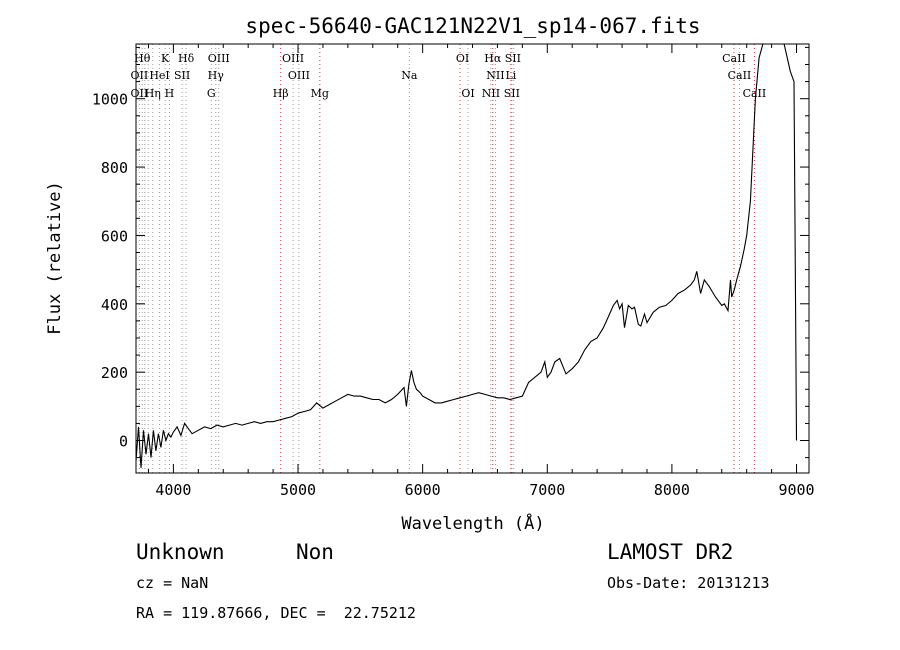 The width and height of the screenshot is (900, 650). Describe the element at coordinates (173, 490) in the screenshot. I see `x-tick-label: 4000` at that location.